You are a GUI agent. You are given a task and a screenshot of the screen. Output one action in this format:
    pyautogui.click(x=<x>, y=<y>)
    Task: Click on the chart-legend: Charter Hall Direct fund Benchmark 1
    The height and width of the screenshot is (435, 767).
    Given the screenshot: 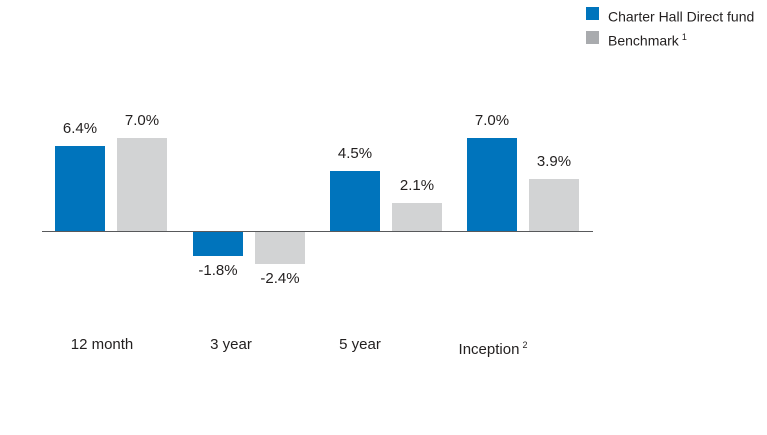 What is the action you would take?
    pyautogui.click(x=671, y=29)
    